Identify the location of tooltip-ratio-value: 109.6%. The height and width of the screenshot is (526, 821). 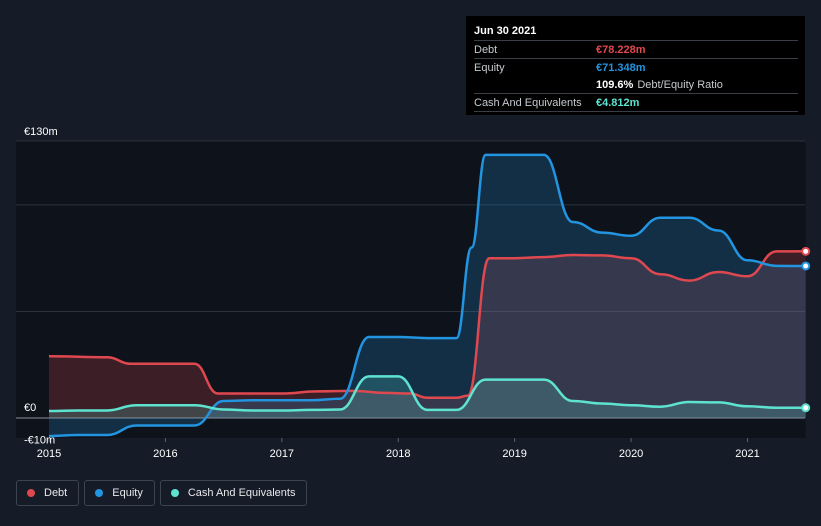
(615, 84).